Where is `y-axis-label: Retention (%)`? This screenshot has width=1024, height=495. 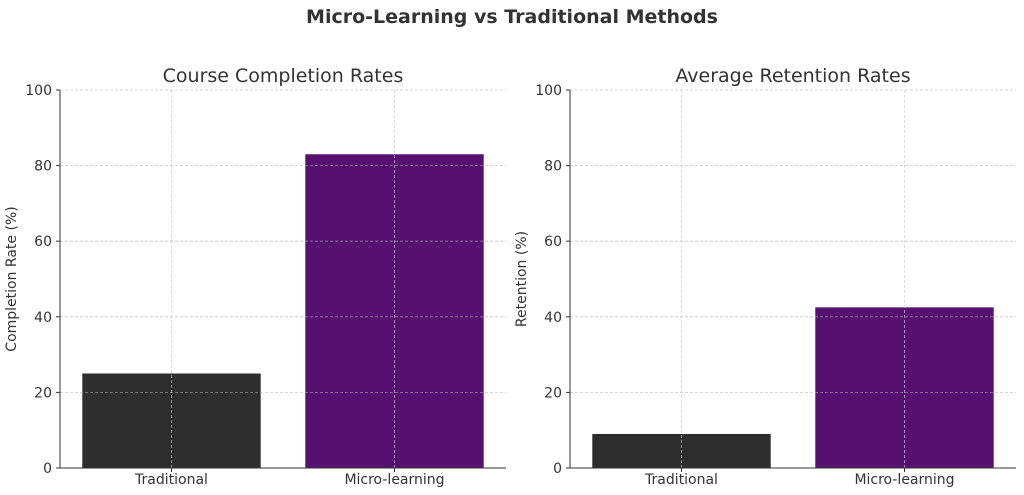 y-axis-label: Retention (%) is located at coordinates (522, 279).